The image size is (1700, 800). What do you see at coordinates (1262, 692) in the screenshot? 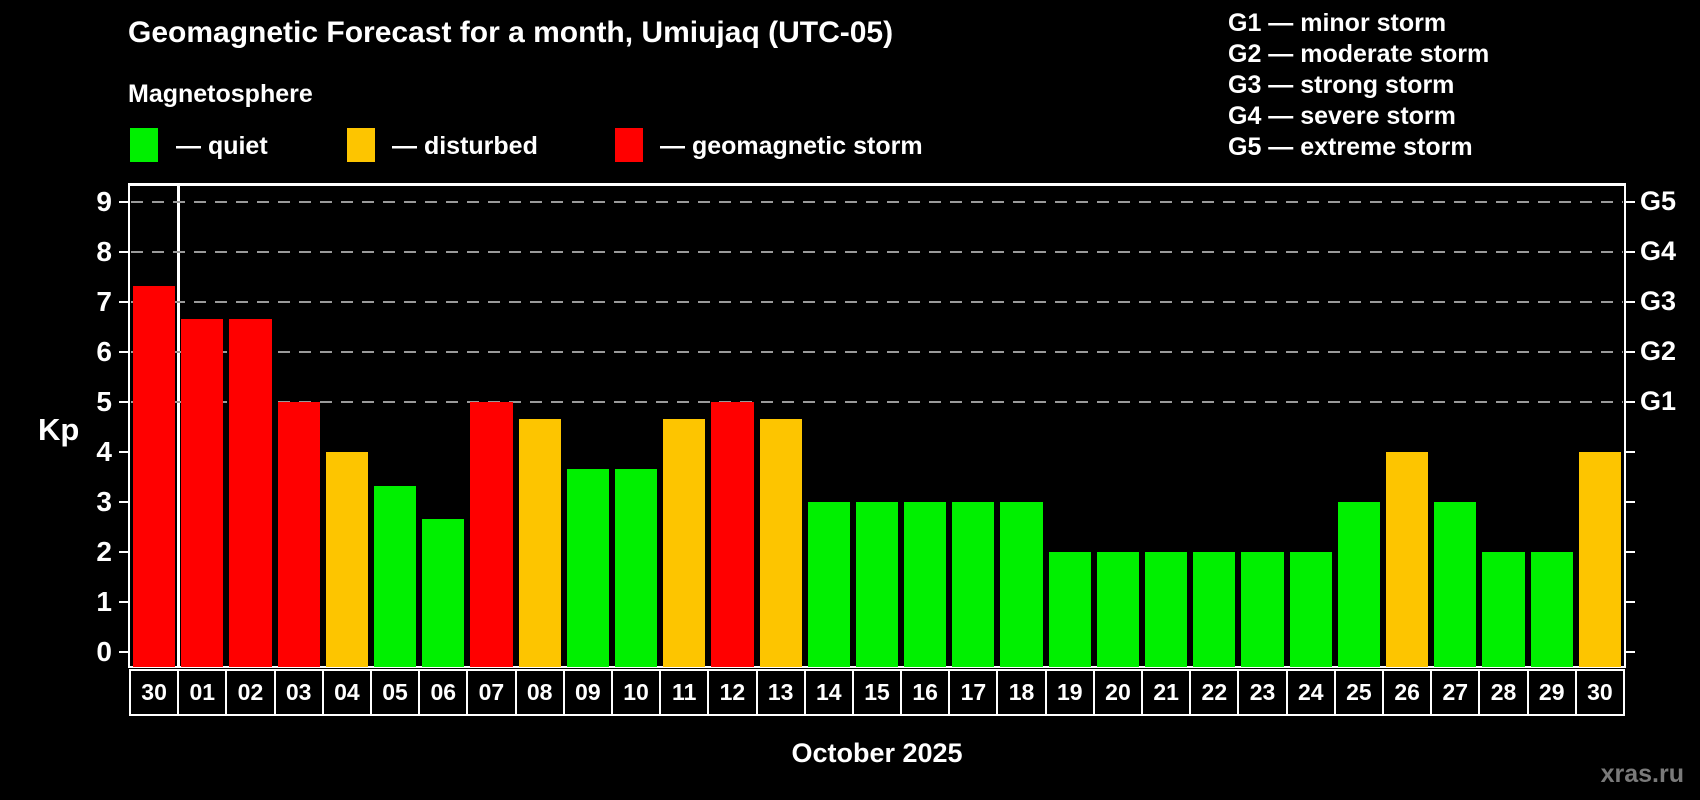
I see `day-label-23: 23` at bounding box center [1262, 692].